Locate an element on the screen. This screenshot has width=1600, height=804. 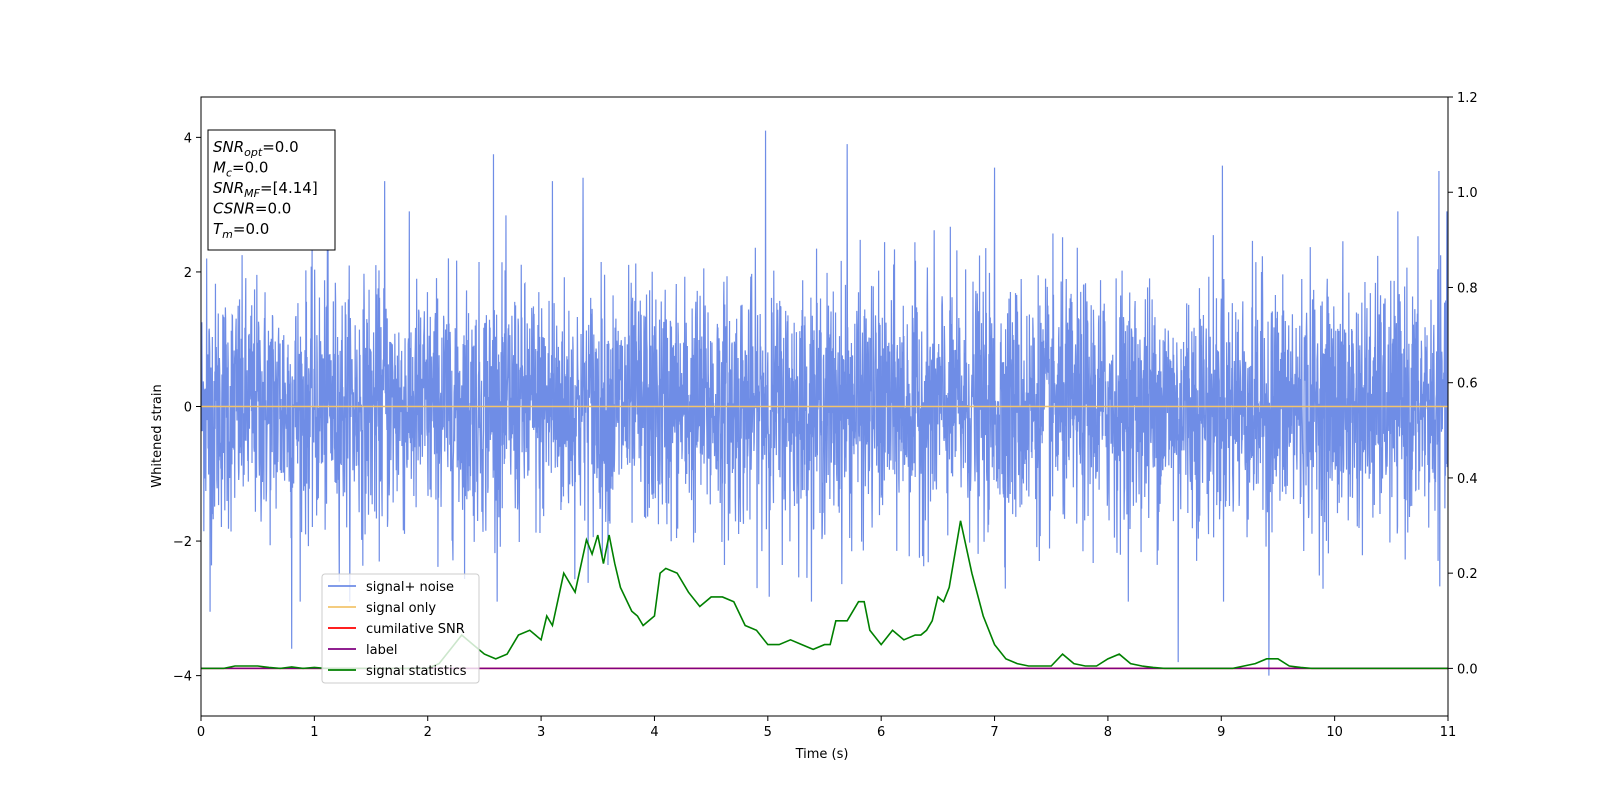
info-subscript: MF is located at coordinates (252, 193).